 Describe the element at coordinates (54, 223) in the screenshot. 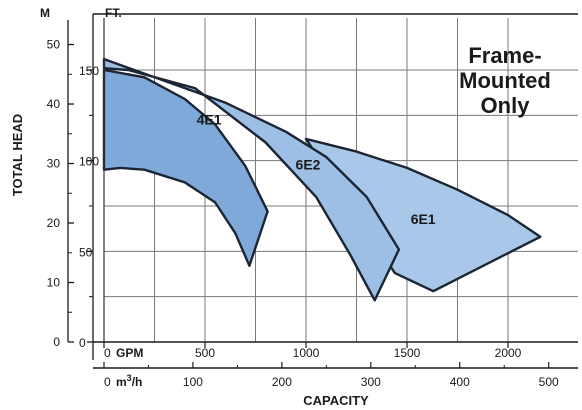

I see `y-tick-label-m: 20` at that location.